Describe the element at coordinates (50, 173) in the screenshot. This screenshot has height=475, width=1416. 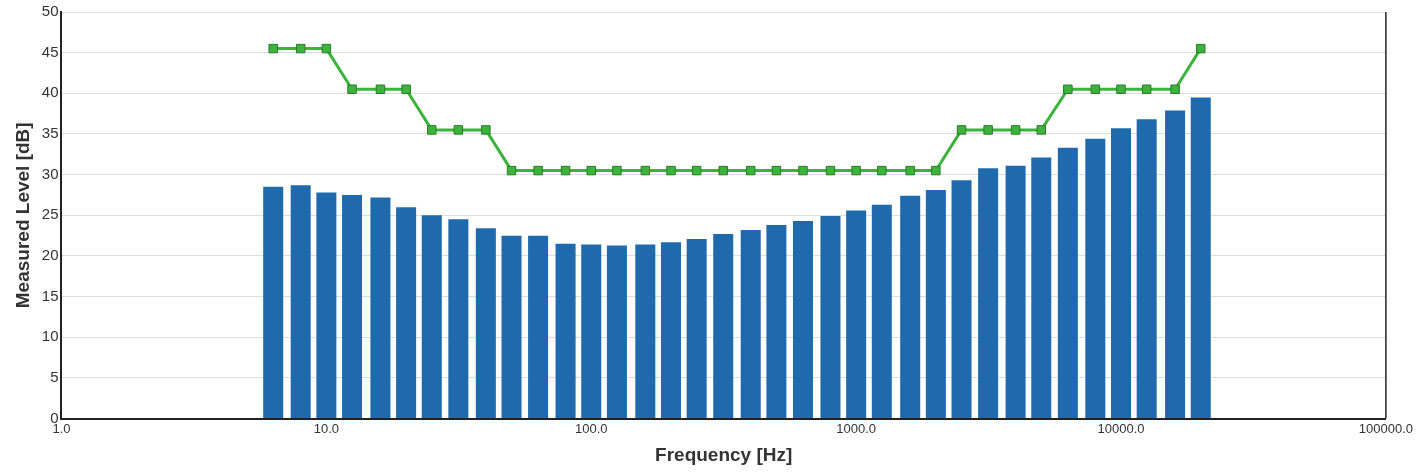
I see `y-tick-label: 30` at that location.